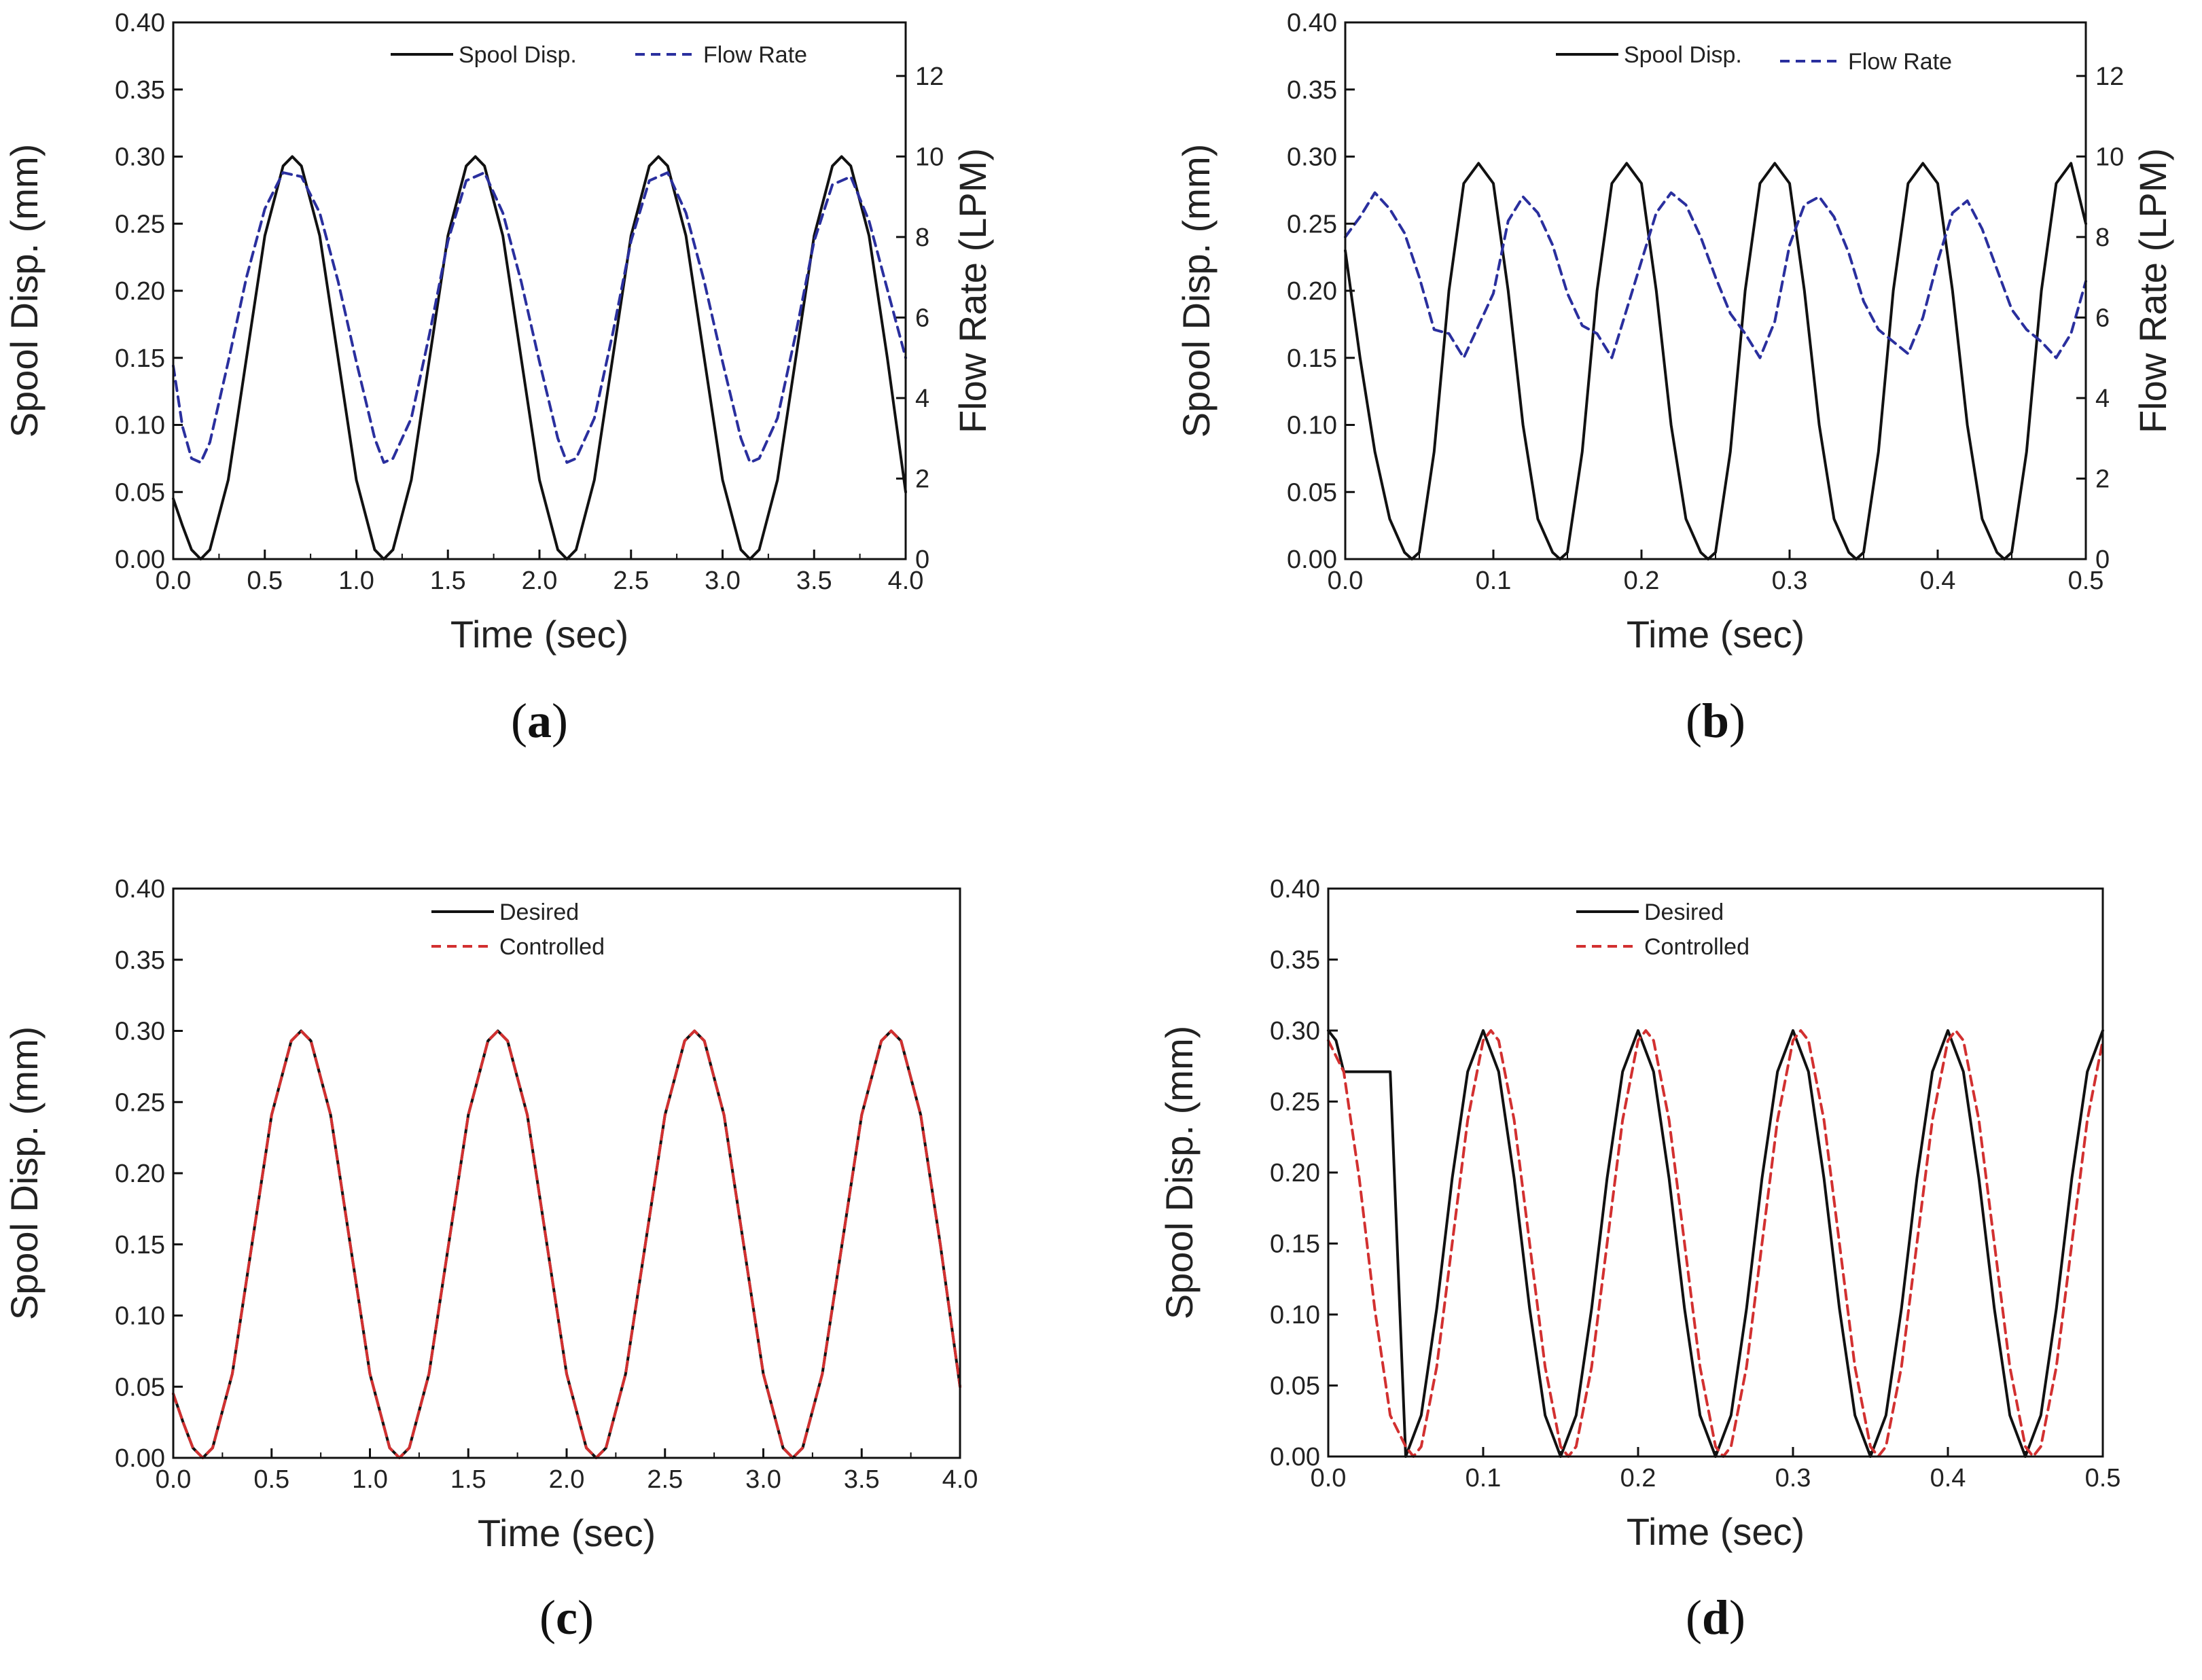 Image resolution: width=2202 pixels, height=1680 pixels. I want to click on y2-tick-label: 6, so click(2102, 318).